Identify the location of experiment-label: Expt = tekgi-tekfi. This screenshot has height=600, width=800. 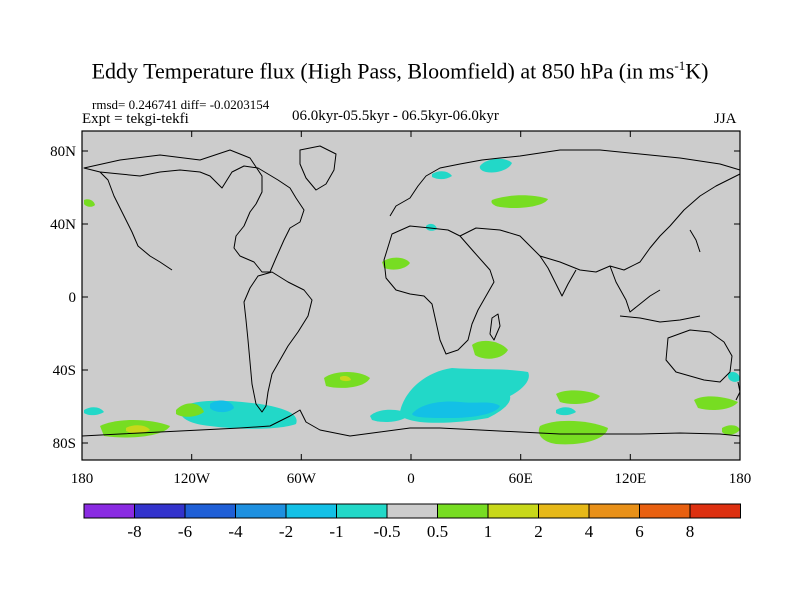
(135, 119).